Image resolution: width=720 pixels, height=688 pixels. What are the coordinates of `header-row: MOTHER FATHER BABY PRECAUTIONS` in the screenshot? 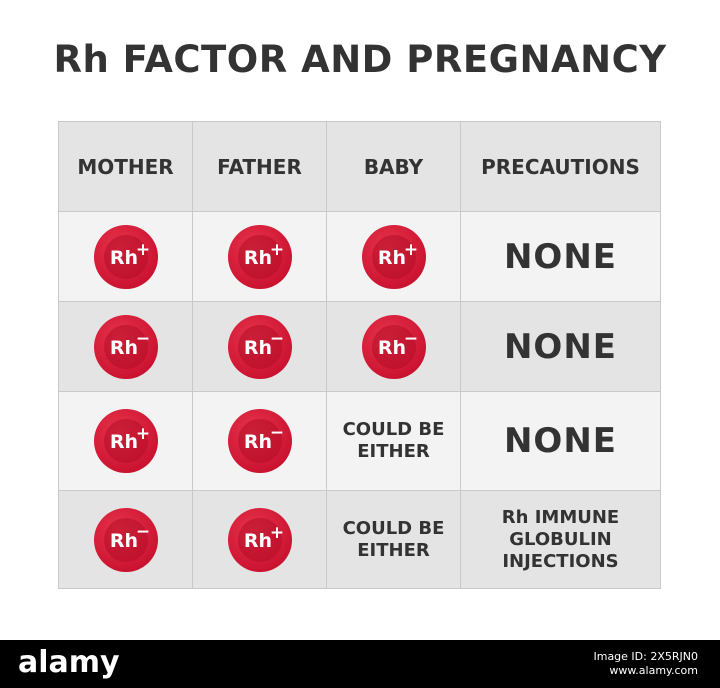 It's located at (359, 166).